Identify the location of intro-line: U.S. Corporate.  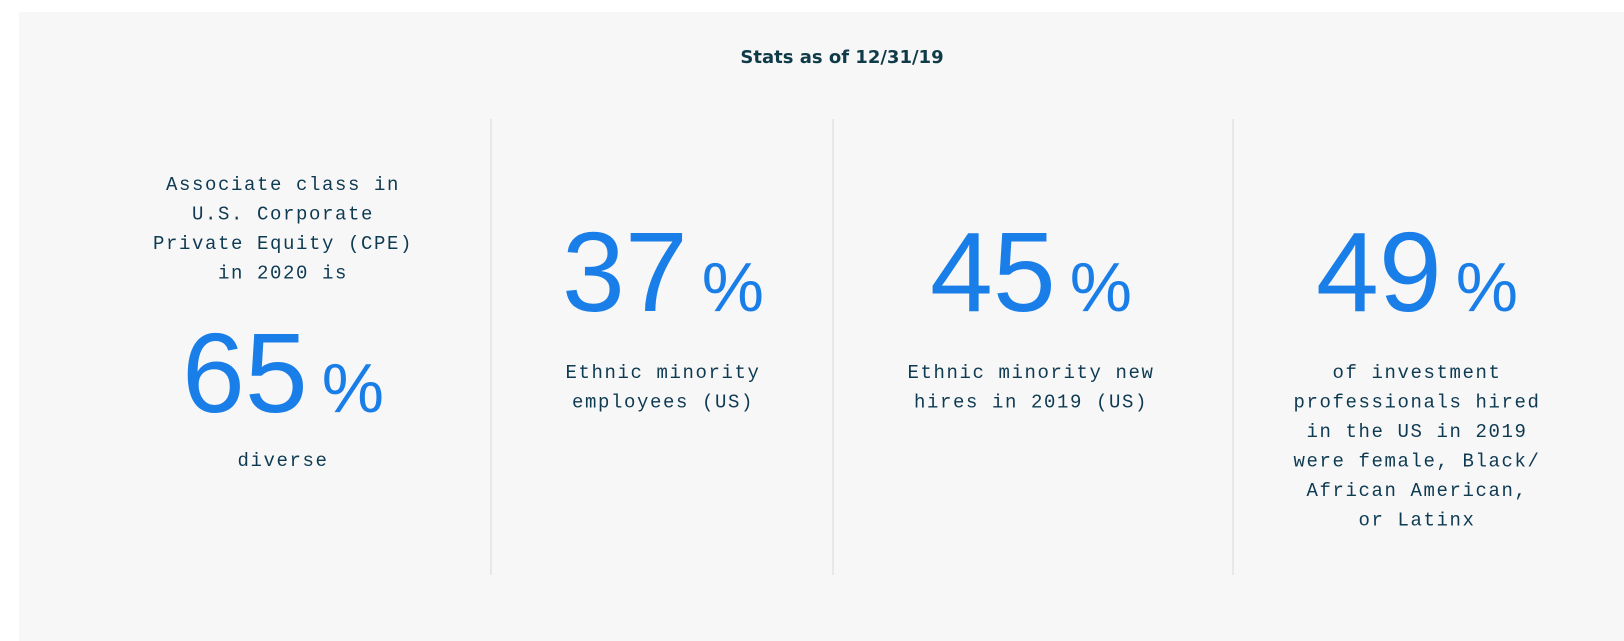
(283, 215).